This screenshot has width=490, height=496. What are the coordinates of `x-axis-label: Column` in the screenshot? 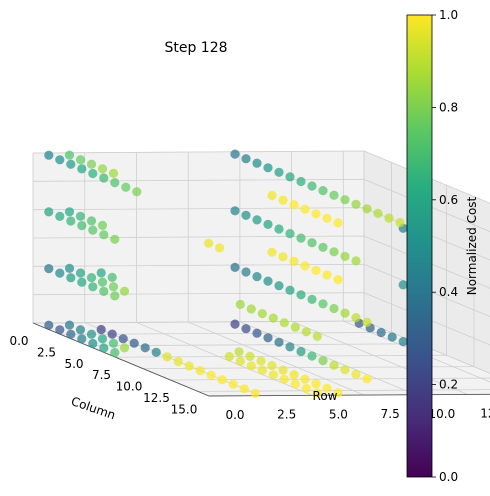 It's located at (93, 408).